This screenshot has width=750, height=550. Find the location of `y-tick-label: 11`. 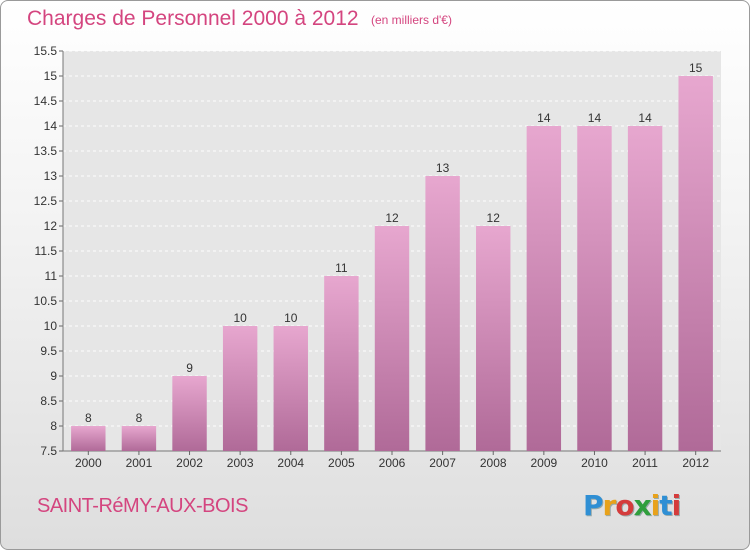

y-tick-label: 11 is located at coordinates (51, 276).